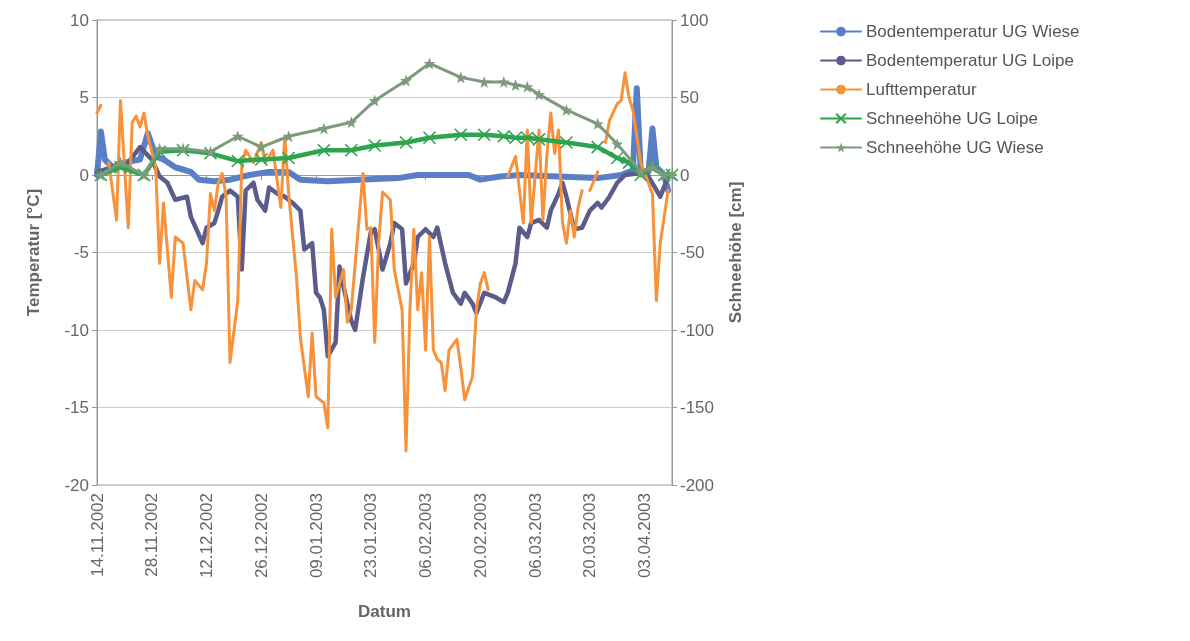  I want to click on y2-tick-label: -50, so click(692, 252).